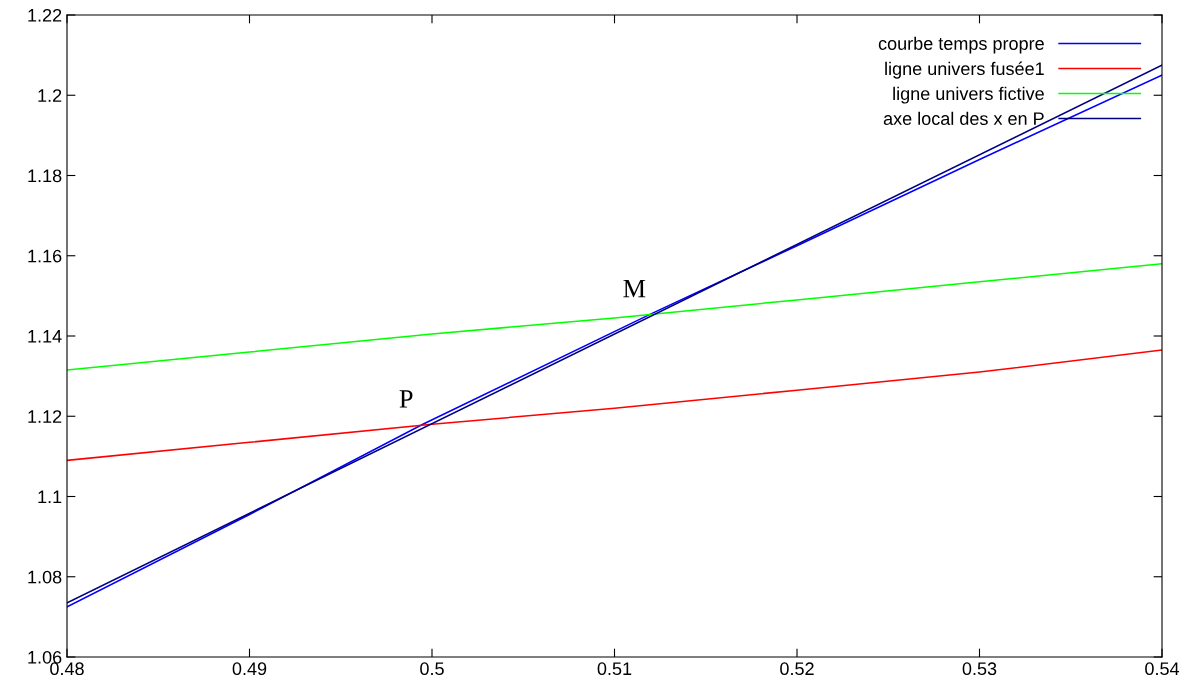 The image size is (1196, 697). Describe the element at coordinates (67, 669) in the screenshot. I see `x-tick-label: 0.48` at that location.